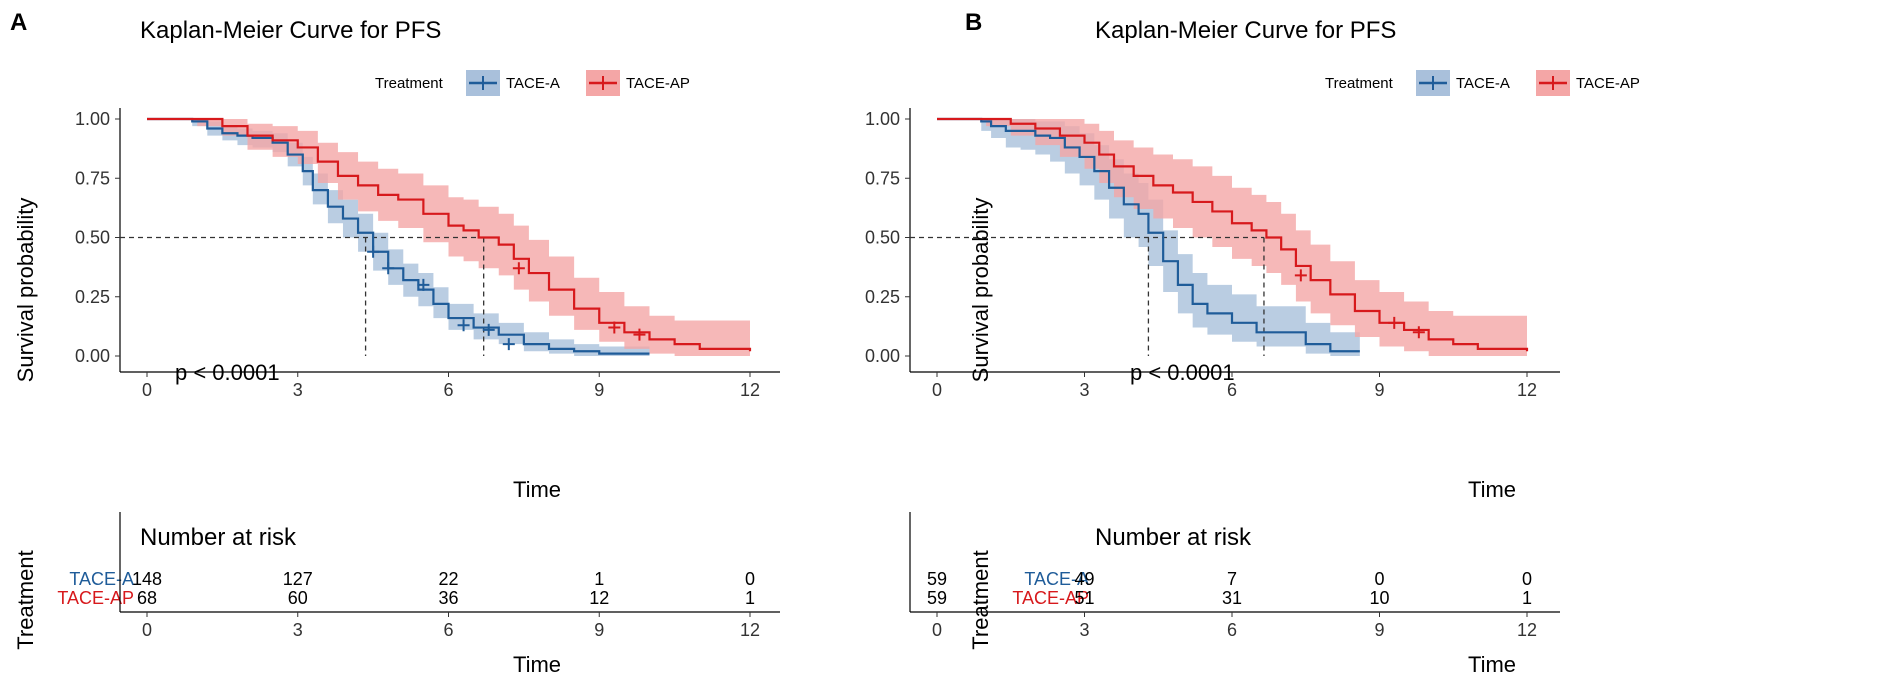 The image size is (1890, 690). What do you see at coordinates (1608, 83) in the screenshot?
I see `legend-label-tace-ap-b: TACE-AP` at bounding box center [1608, 83].